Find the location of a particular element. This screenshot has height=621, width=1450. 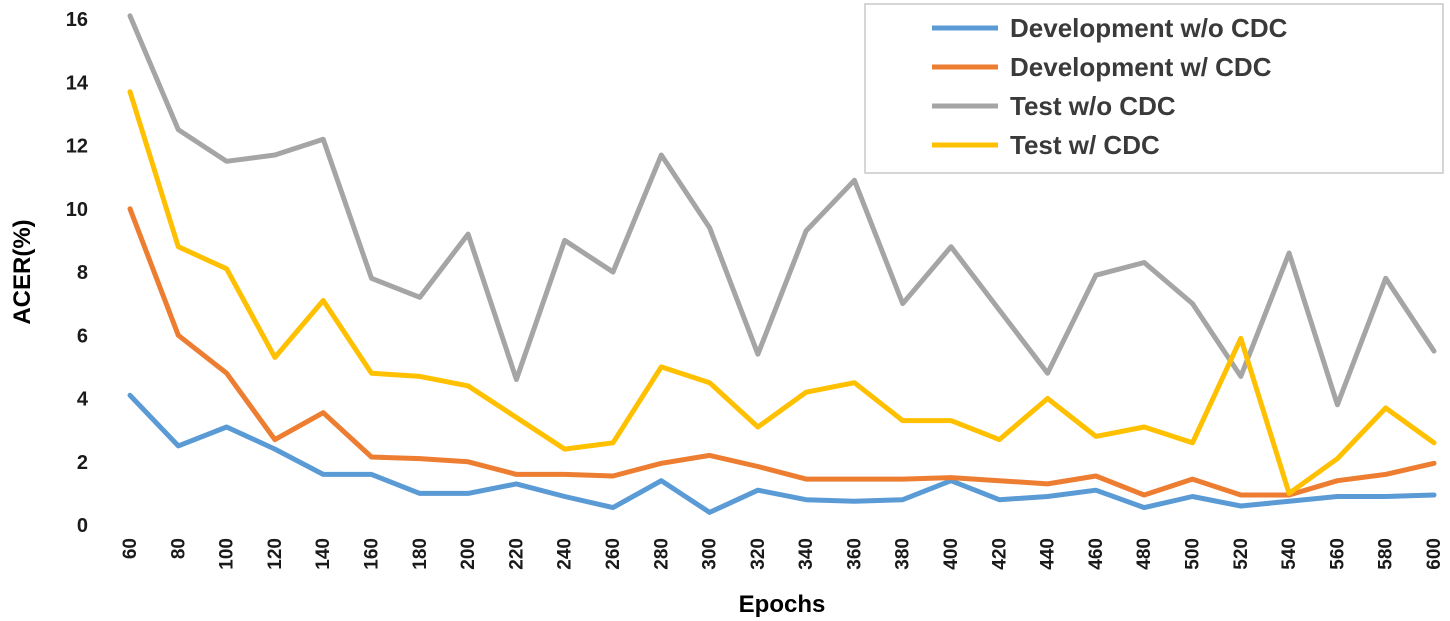

x-tick-label: 120 is located at coordinates (275, 554).